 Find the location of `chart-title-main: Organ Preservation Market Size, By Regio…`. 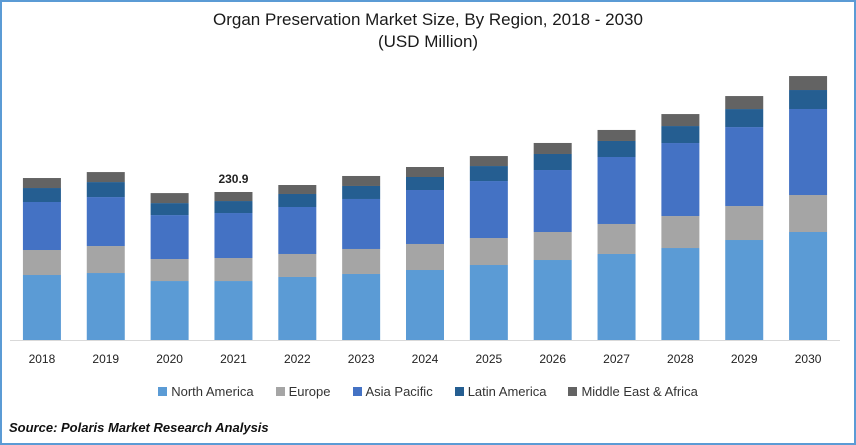

chart-title-main: Organ Preservation Market Size, By Regio… is located at coordinates (428, 19).